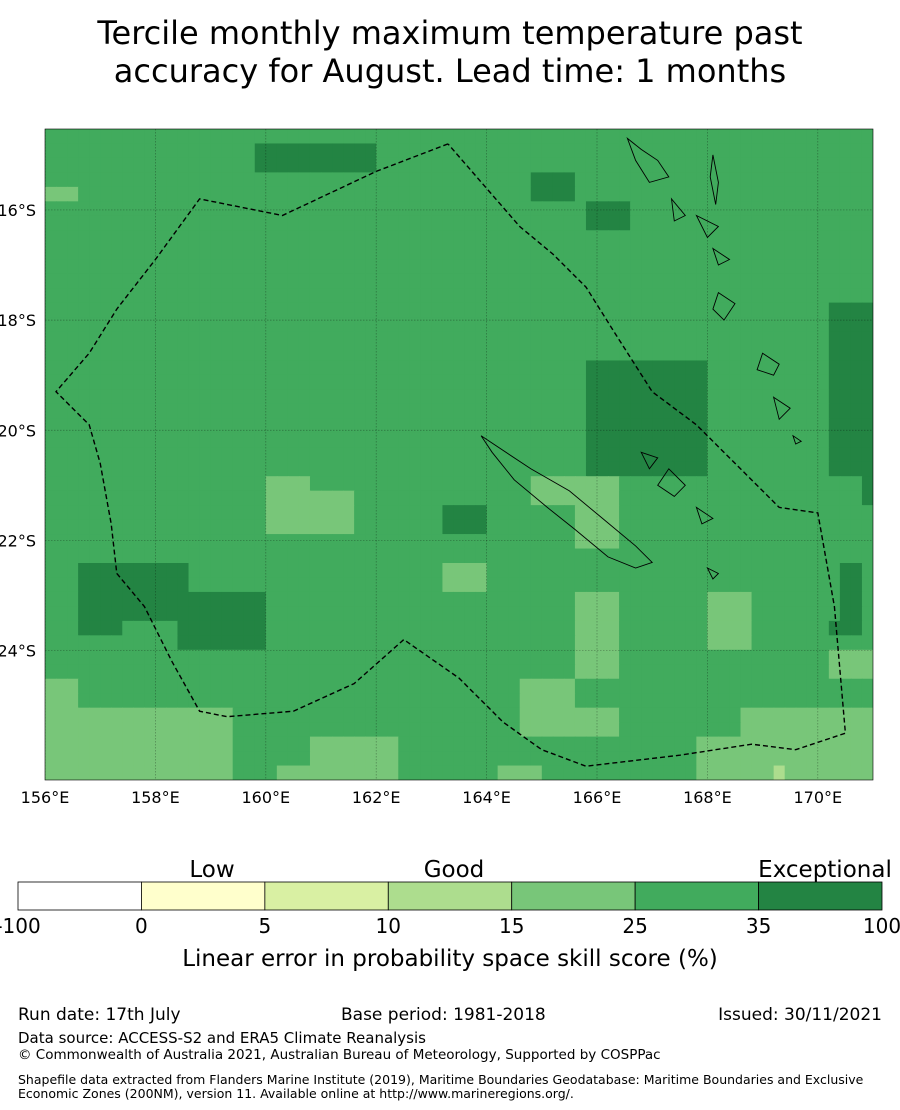 The image size is (900, 1110). I want to click on colorbar-segment, so click(820, 896).